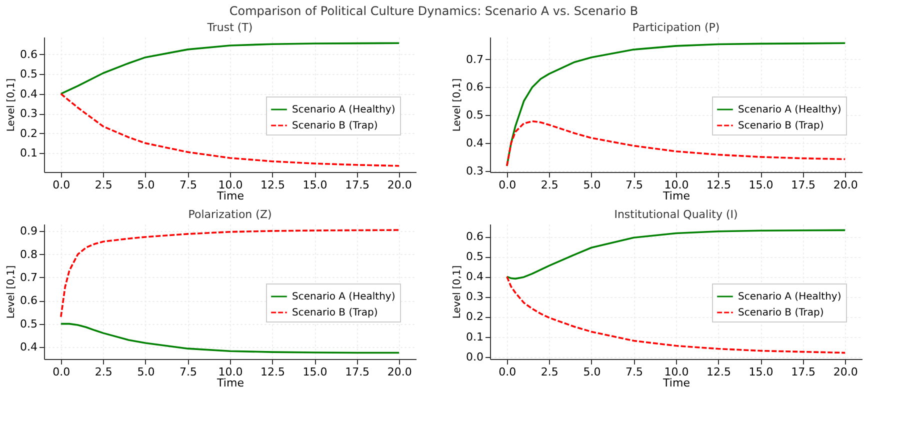  Describe the element at coordinates (475, 357) in the screenshot. I see `y-tick-label: 0.0` at that location.